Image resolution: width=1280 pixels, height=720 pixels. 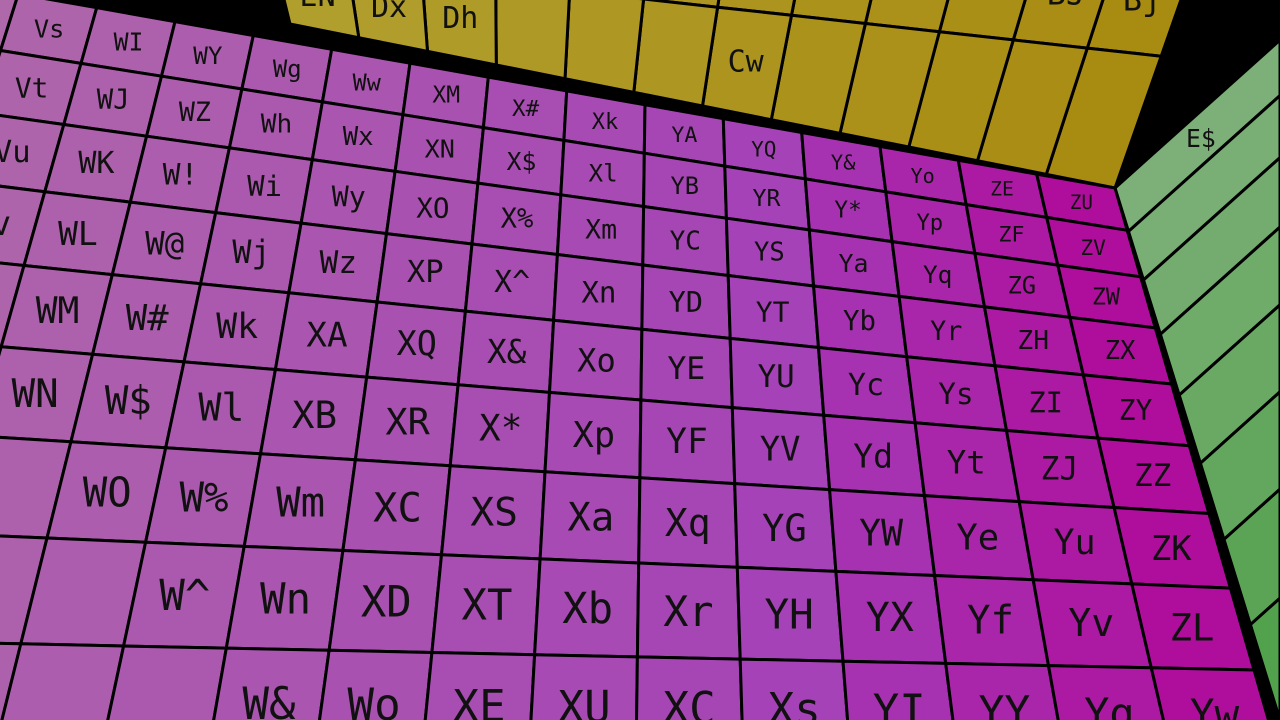 What do you see at coordinates (1033, 341) in the screenshot?
I see `floor-tile-label: ZH` at bounding box center [1033, 341].